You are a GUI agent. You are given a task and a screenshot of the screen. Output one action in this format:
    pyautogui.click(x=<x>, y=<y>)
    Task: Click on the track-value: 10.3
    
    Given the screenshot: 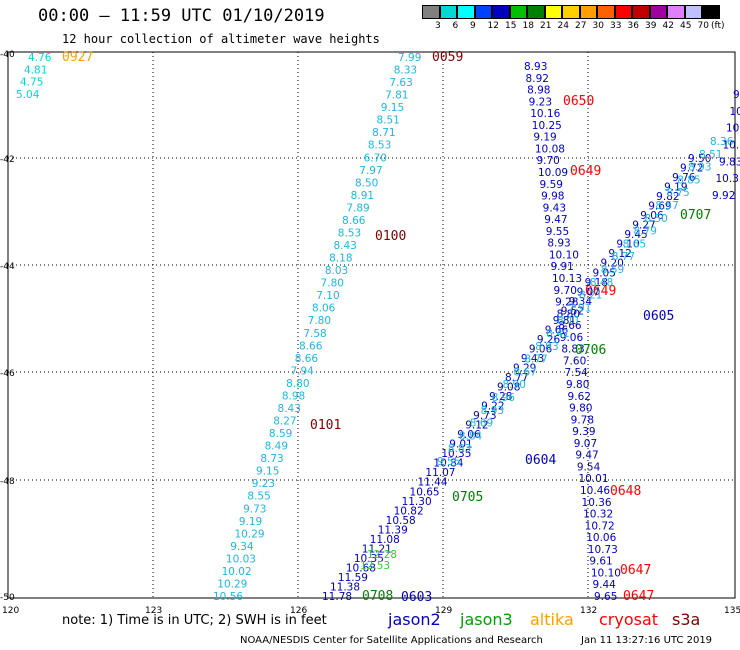 What is the action you would take?
    pyautogui.click(x=727, y=179)
    